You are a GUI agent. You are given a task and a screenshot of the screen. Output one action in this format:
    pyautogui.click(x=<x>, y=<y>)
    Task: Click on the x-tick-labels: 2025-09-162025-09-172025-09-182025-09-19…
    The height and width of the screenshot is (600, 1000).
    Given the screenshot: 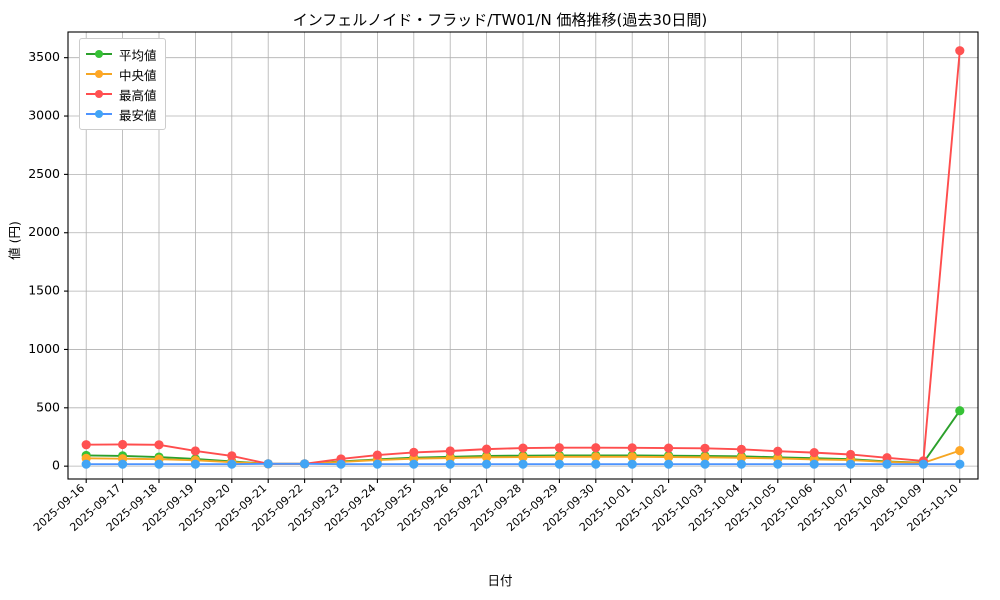 What is the action you would take?
    pyautogui.click(x=496, y=508)
    